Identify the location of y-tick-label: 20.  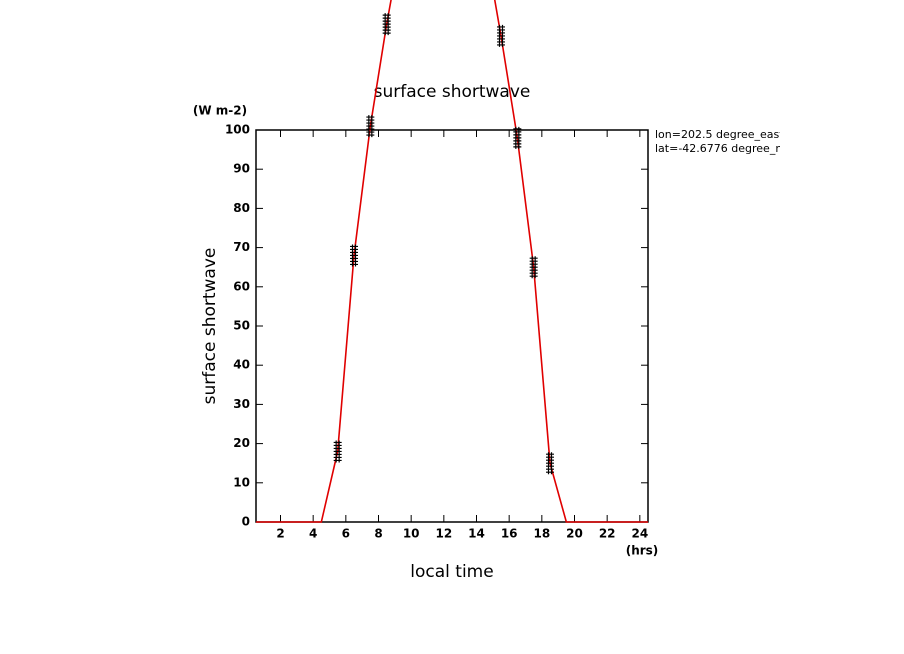
(241, 443).